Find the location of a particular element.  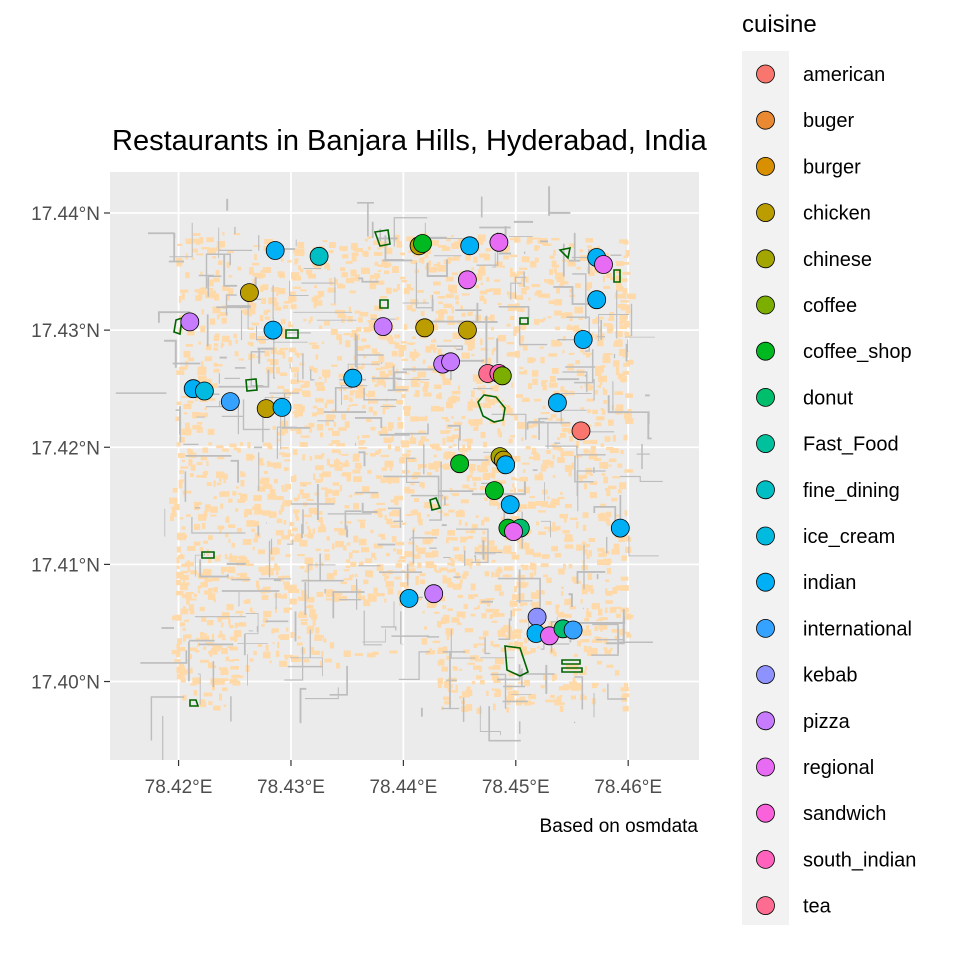

park-polygon is located at coordinates (178, 326).